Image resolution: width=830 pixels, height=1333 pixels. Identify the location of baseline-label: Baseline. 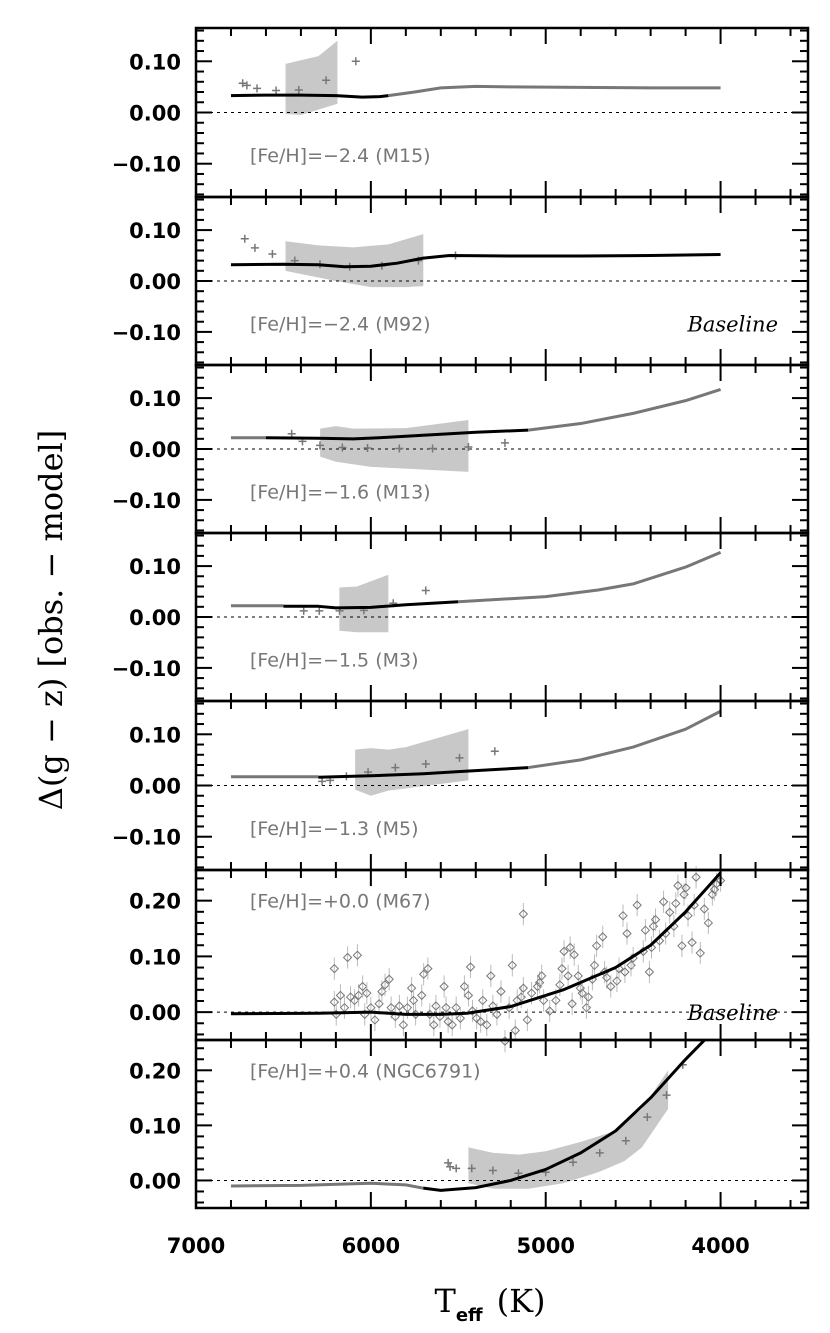
(732, 1013).